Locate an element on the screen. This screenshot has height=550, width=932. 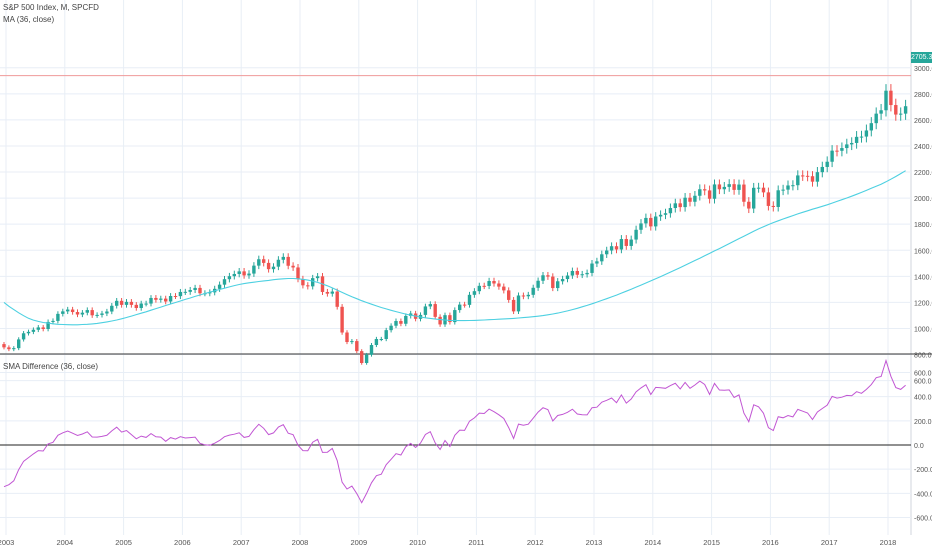
time-tick-label: 2003 is located at coordinates (7, 542).